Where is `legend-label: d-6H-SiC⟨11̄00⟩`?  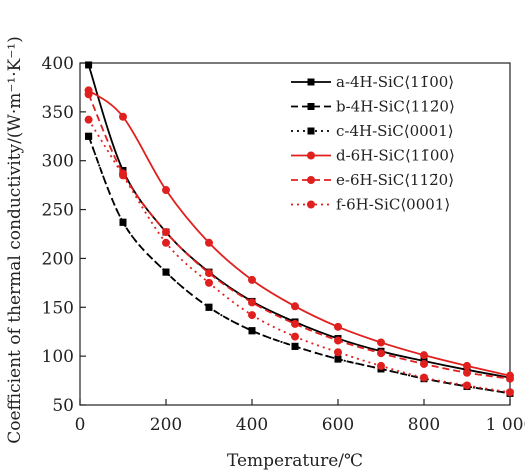
legend-label: d-6H-SiC⟨11̄00⟩ is located at coordinates (395, 156).